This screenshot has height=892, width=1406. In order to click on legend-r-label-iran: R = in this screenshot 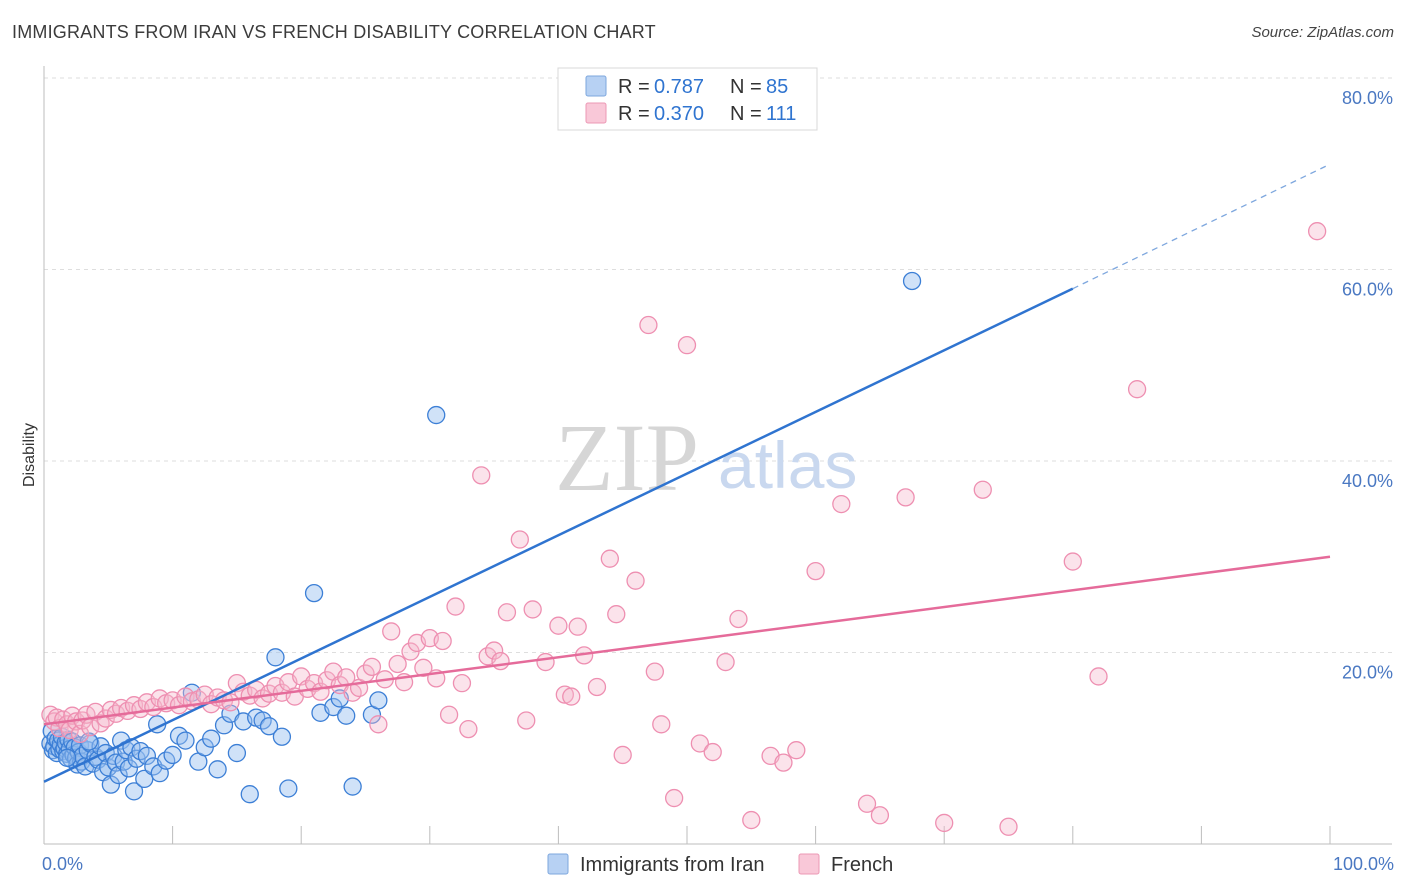, I will do `click(634, 87)`.